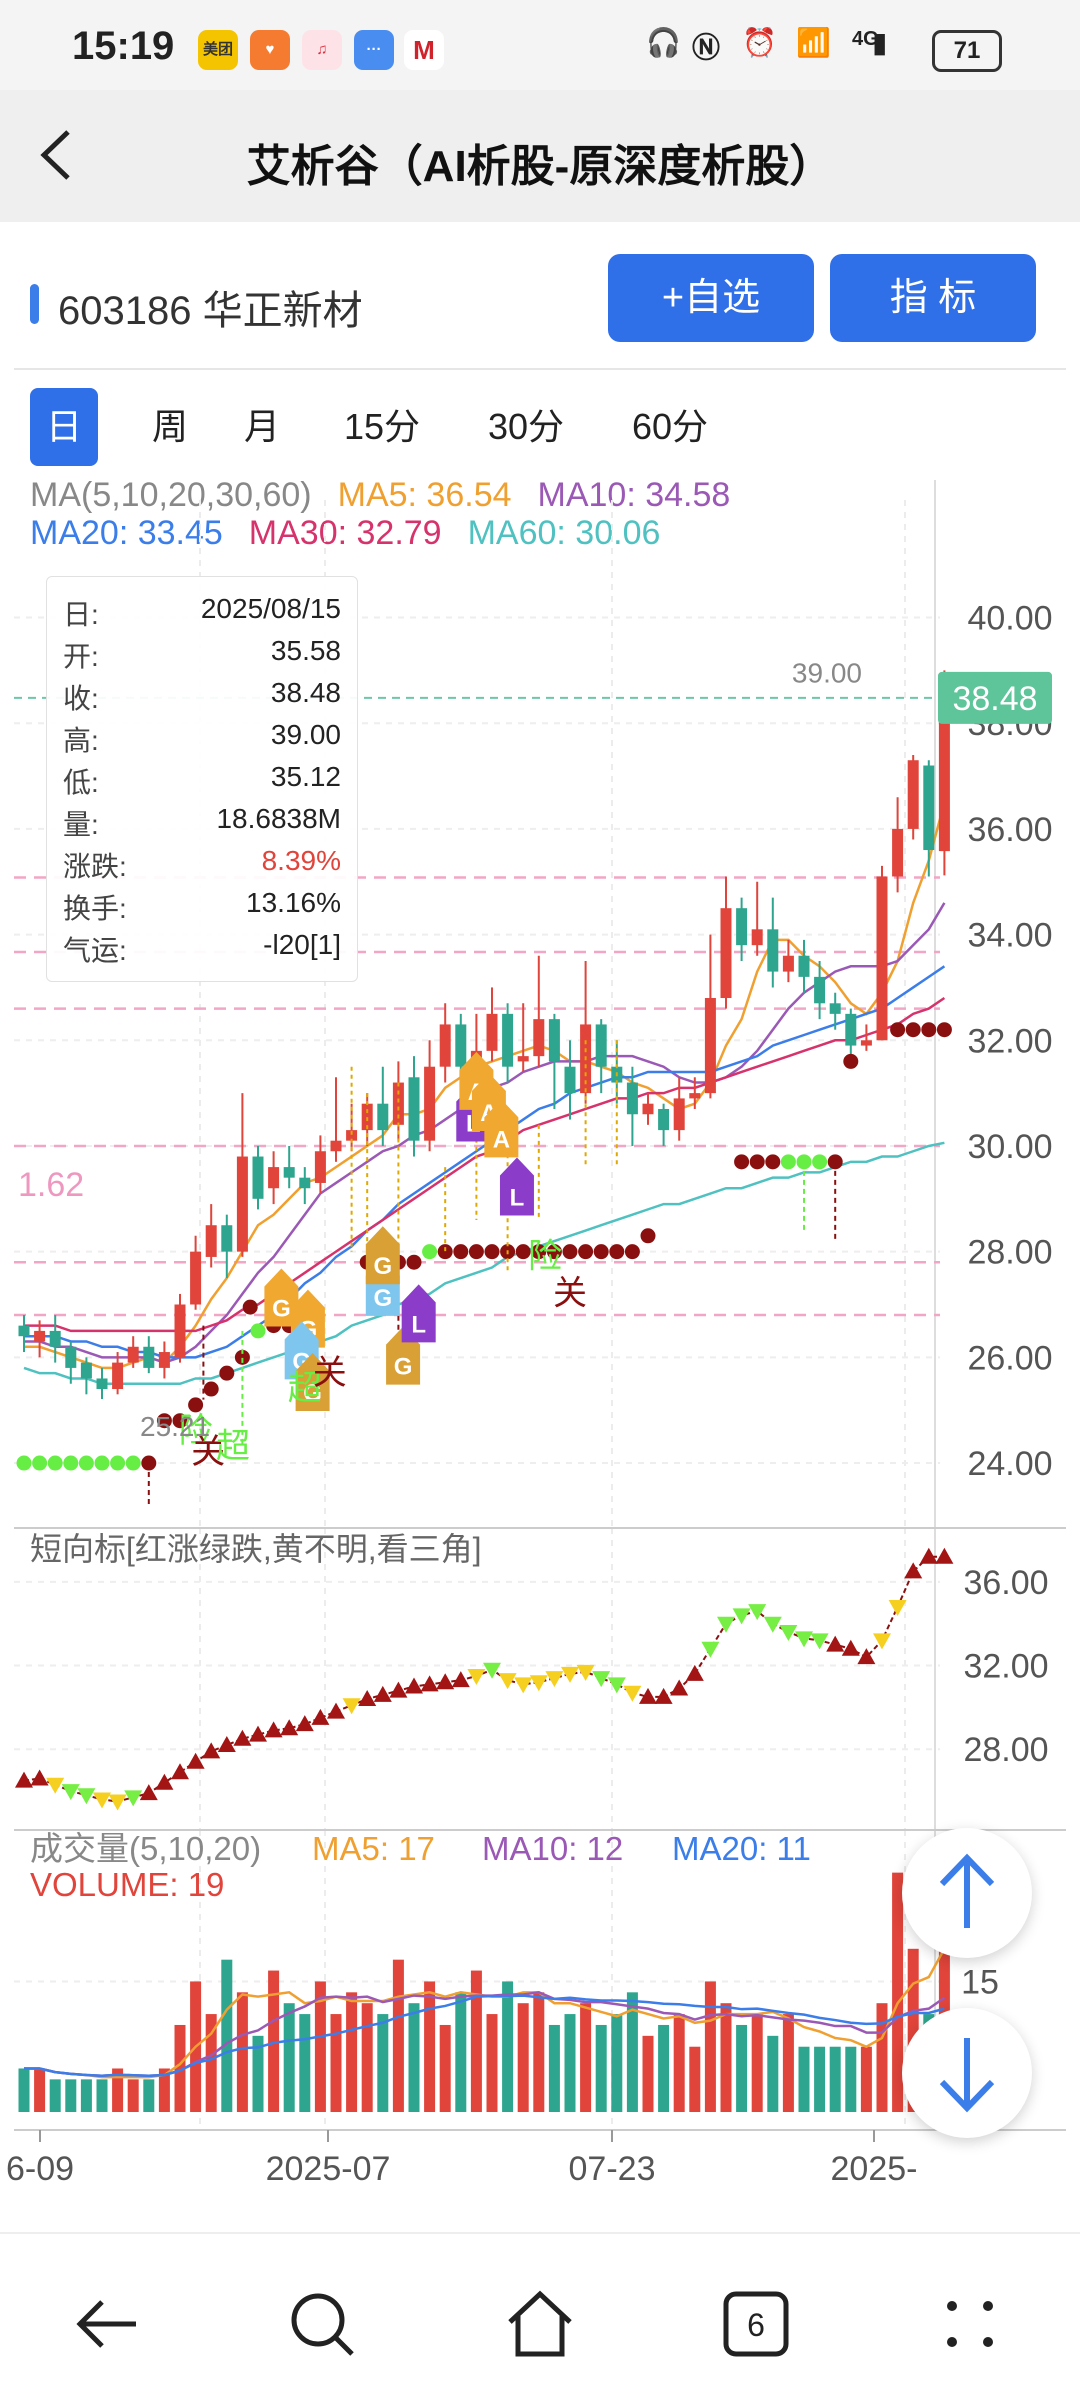  Describe the element at coordinates (202, 733) in the screenshot. I see `tip-row-high: 高: 39.00` at that location.